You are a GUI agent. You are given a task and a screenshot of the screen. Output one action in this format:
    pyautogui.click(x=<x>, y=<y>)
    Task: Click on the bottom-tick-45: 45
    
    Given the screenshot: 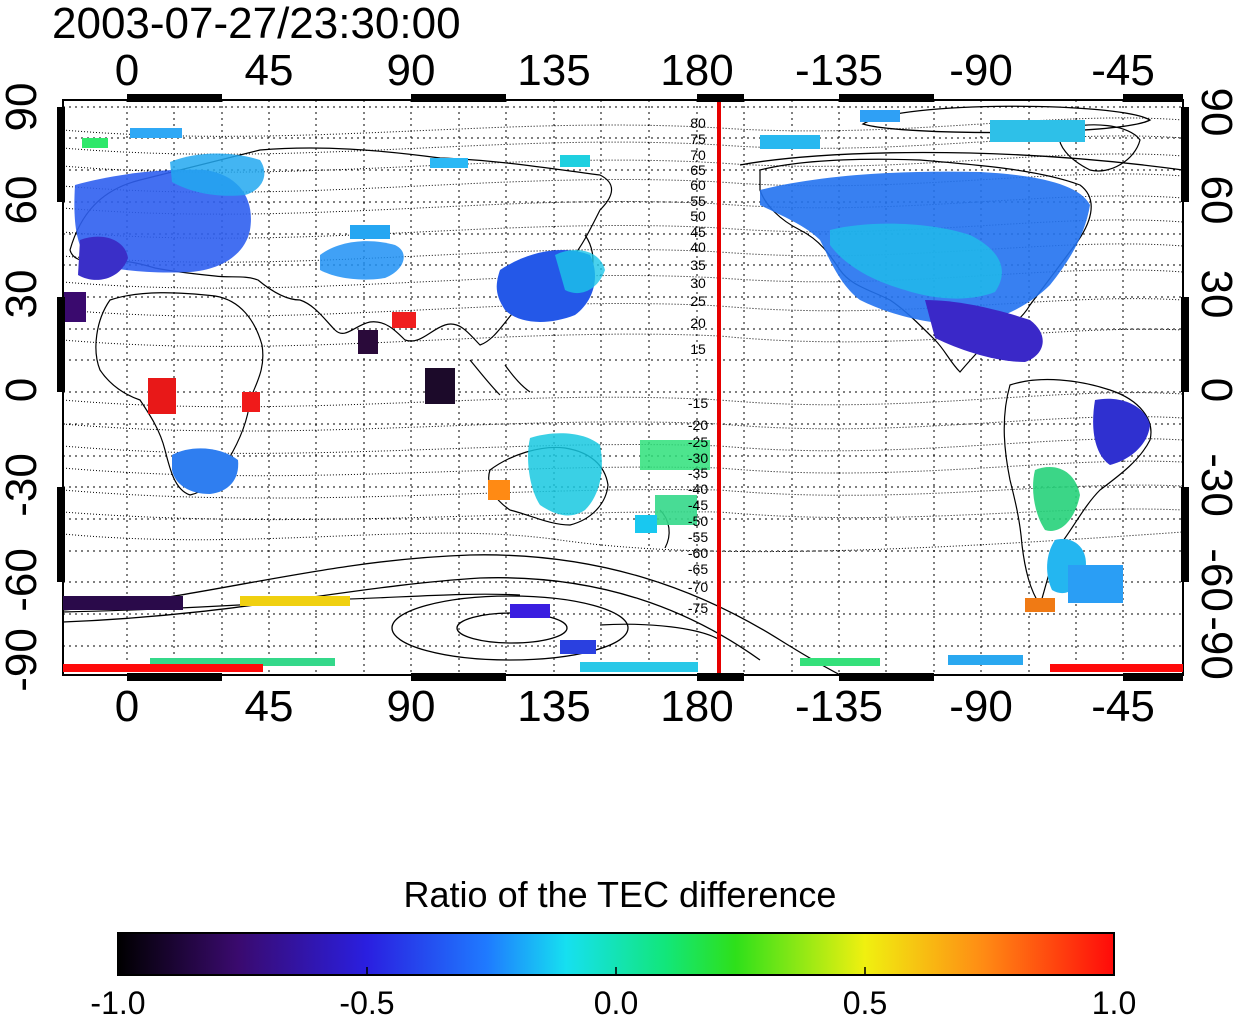 What is the action you would take?
    pyautogui.click(x=269, y=706)
    